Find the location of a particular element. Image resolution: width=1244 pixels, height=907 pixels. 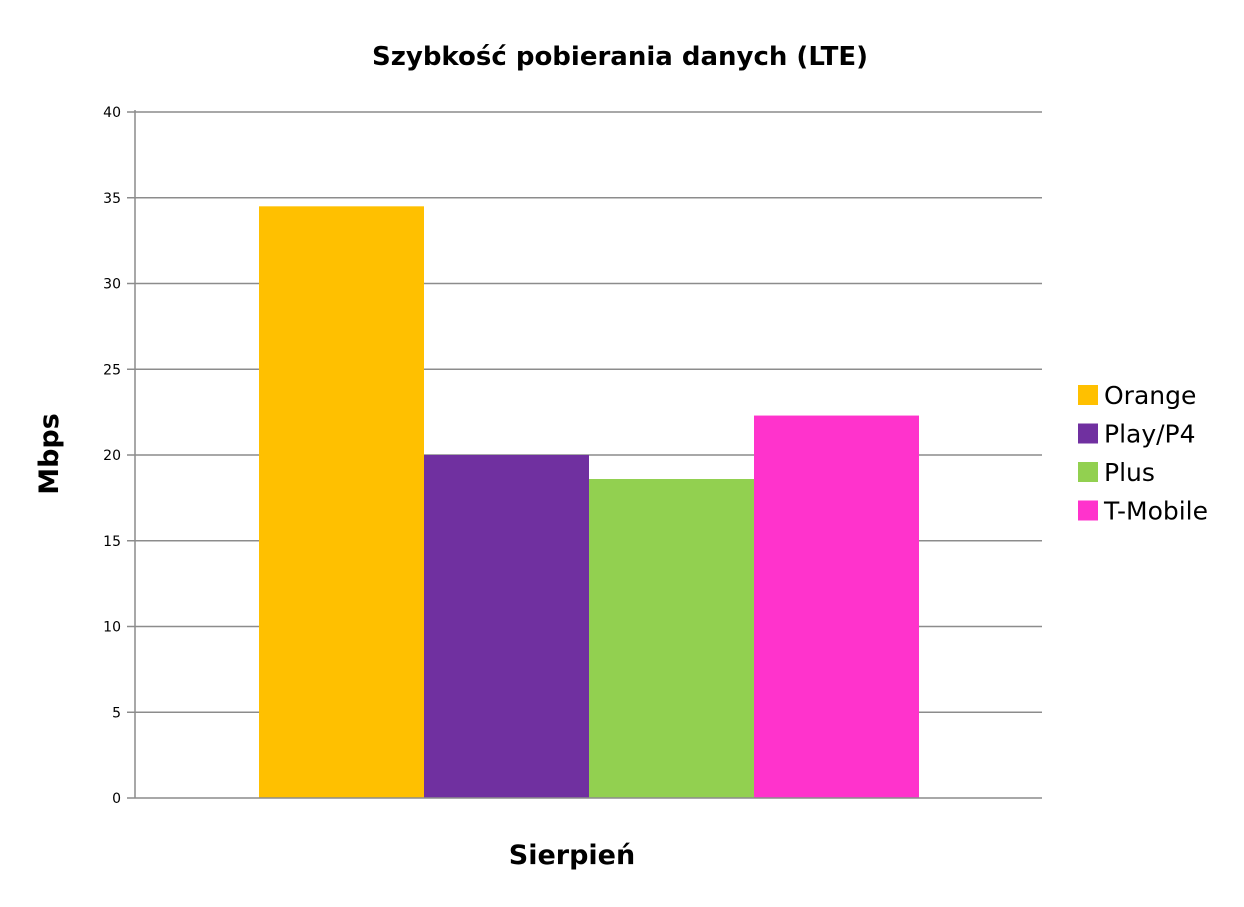

legend-label: Orange is located at coordinates (1150, 395).